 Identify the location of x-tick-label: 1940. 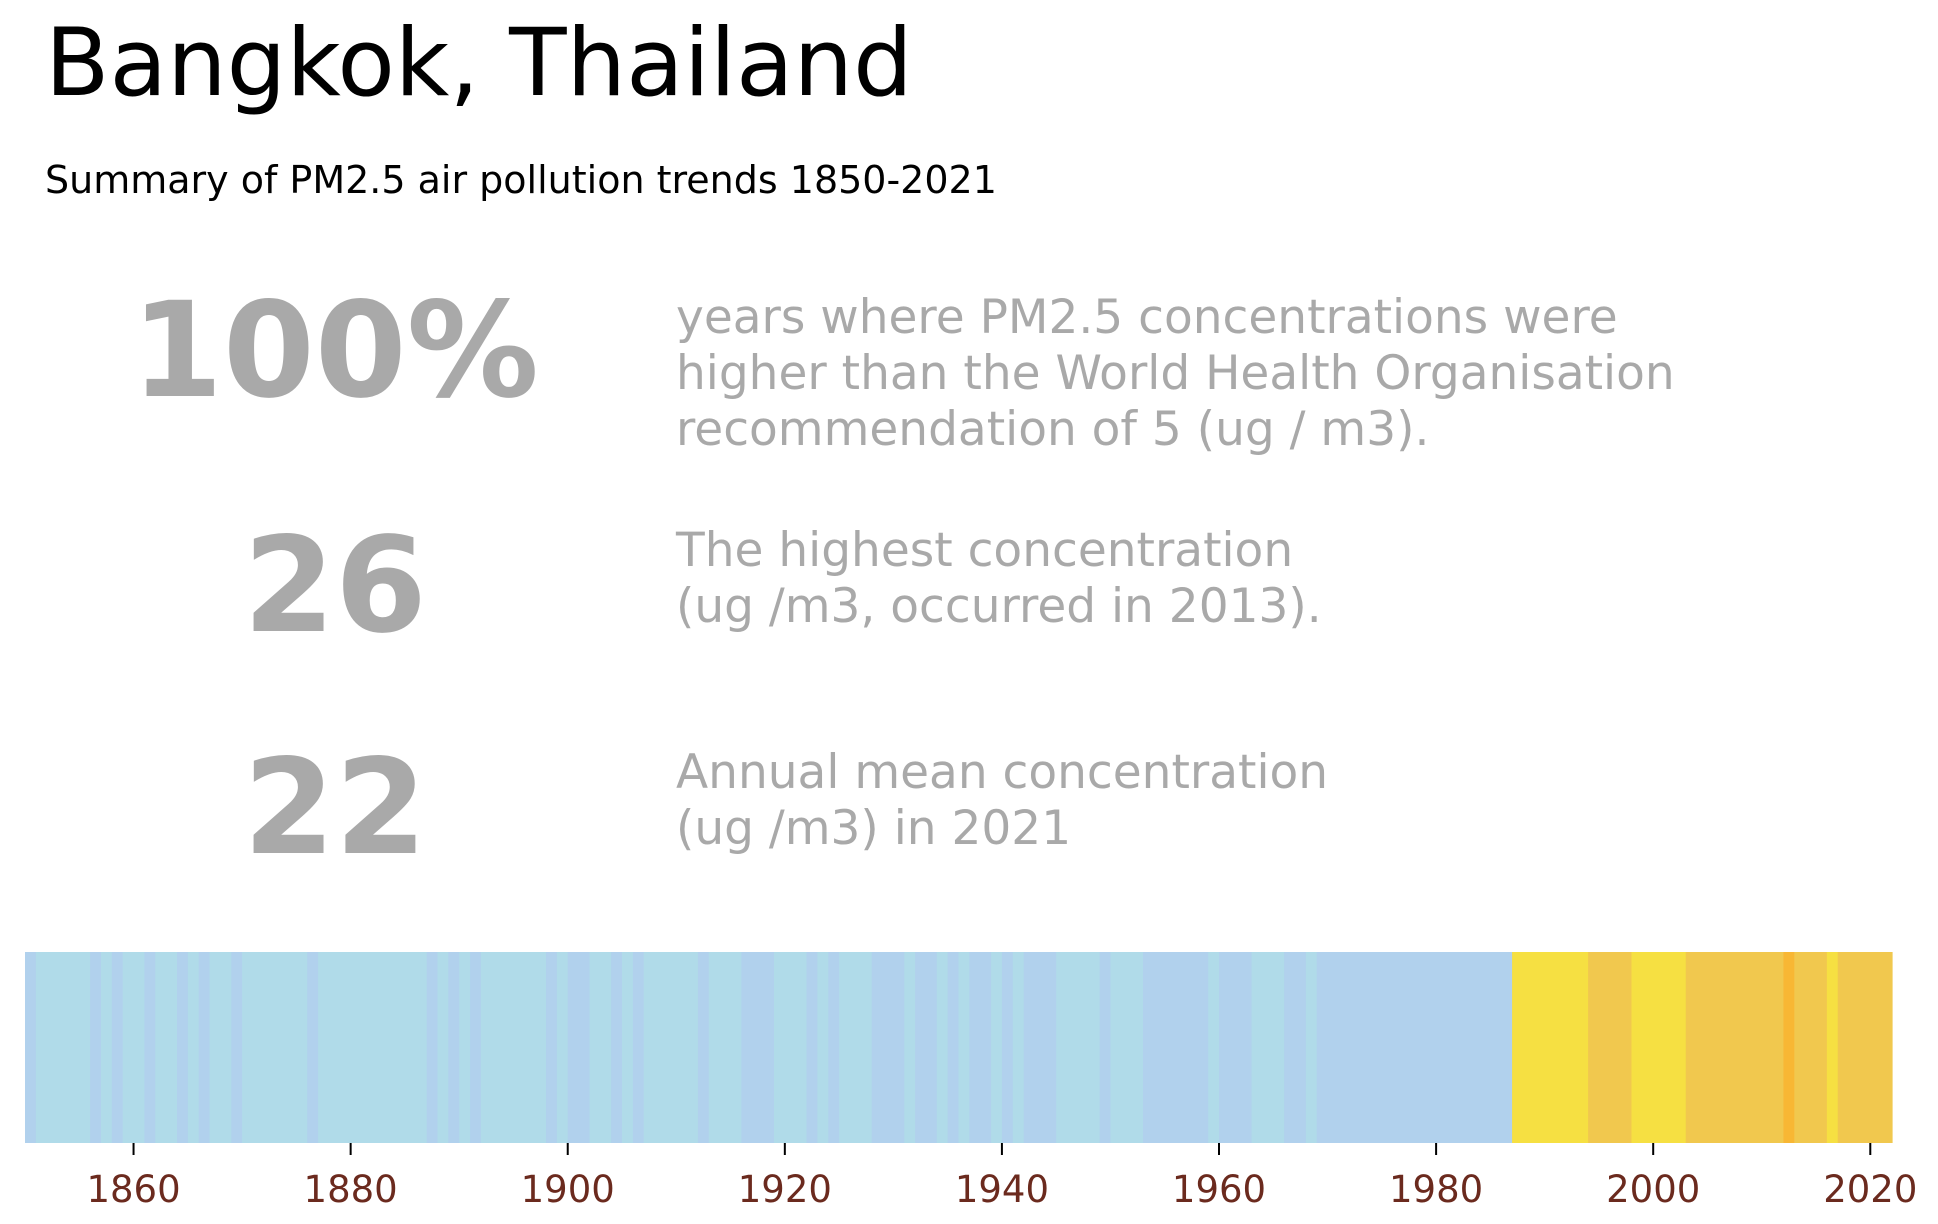
(1002, 1189).